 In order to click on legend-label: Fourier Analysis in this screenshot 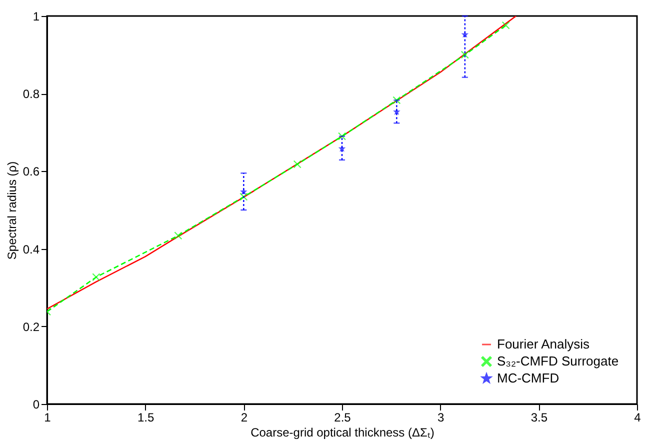, I will do `click(543, 344)`.